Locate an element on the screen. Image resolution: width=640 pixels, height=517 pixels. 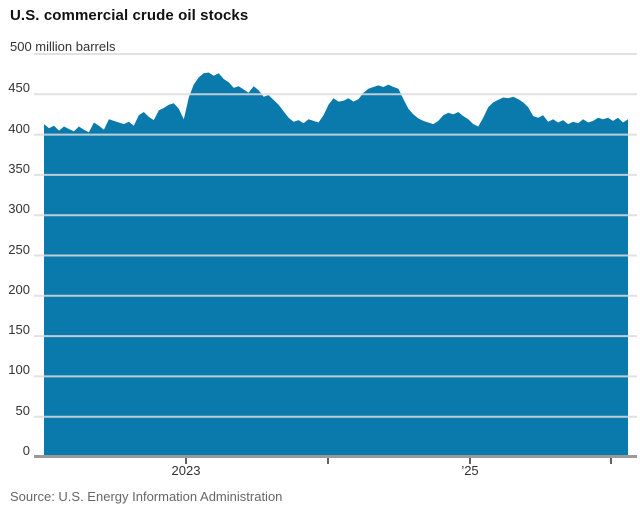
y-axis-label: 50 is located at coordinates (22, 410).